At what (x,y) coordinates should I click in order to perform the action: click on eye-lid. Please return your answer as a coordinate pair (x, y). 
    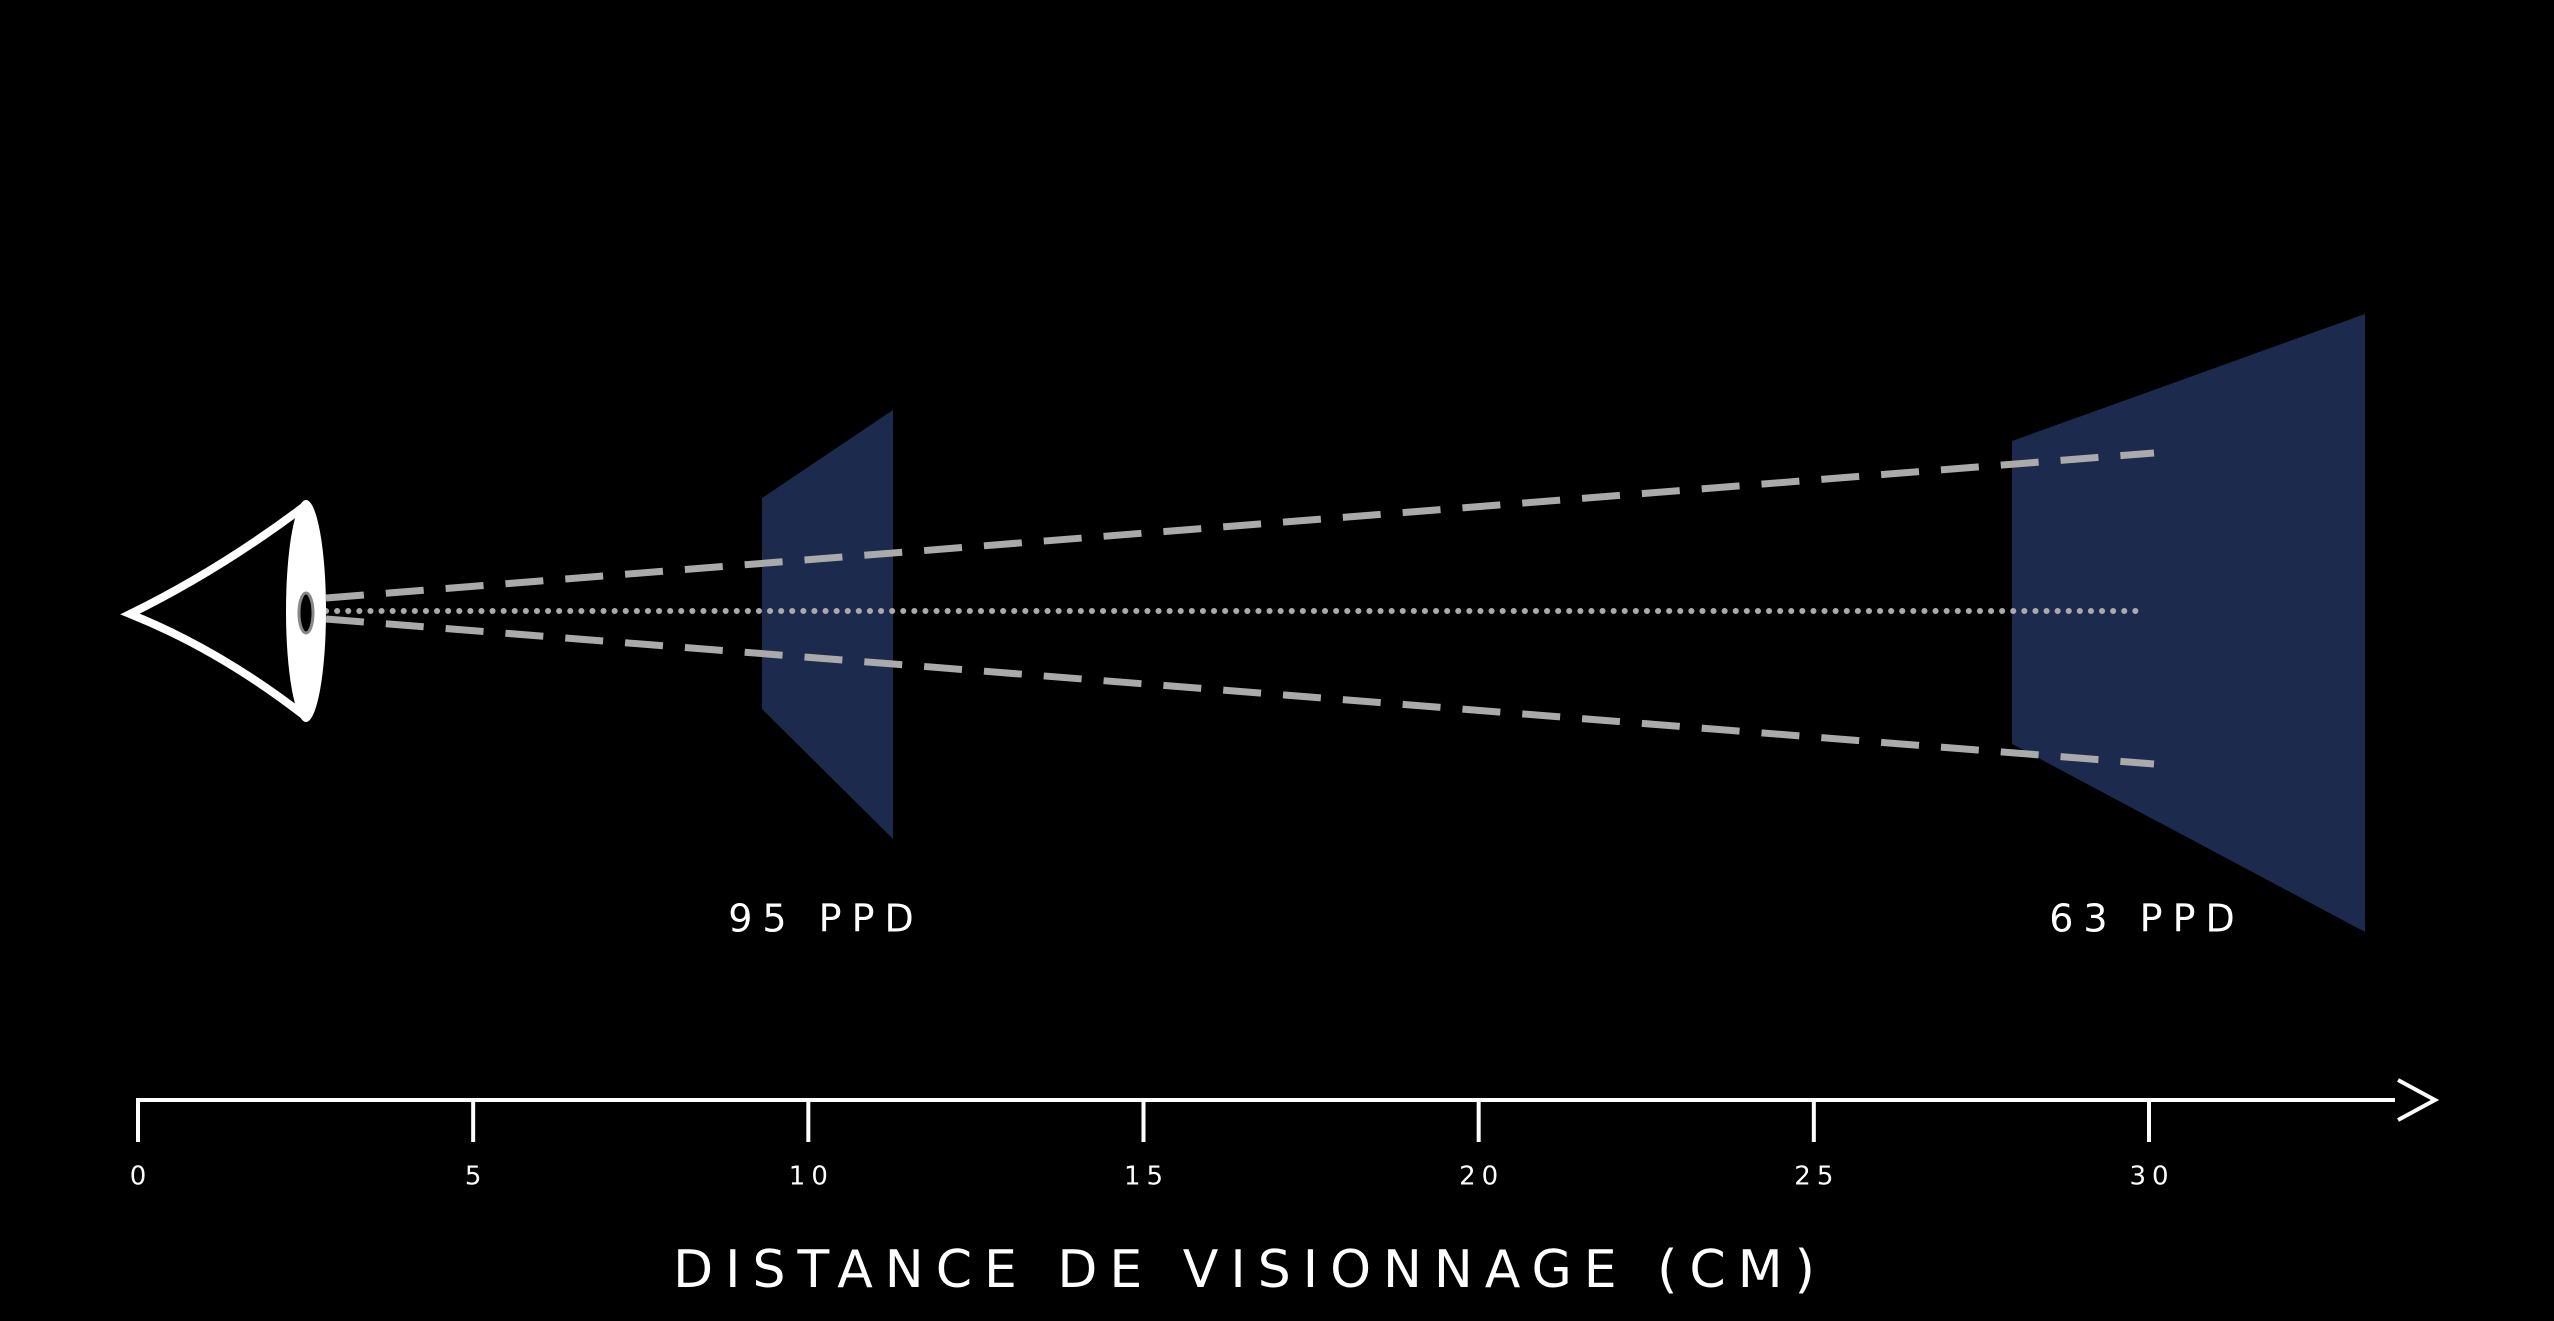
    Looking at the image, I should click on (214, 611).